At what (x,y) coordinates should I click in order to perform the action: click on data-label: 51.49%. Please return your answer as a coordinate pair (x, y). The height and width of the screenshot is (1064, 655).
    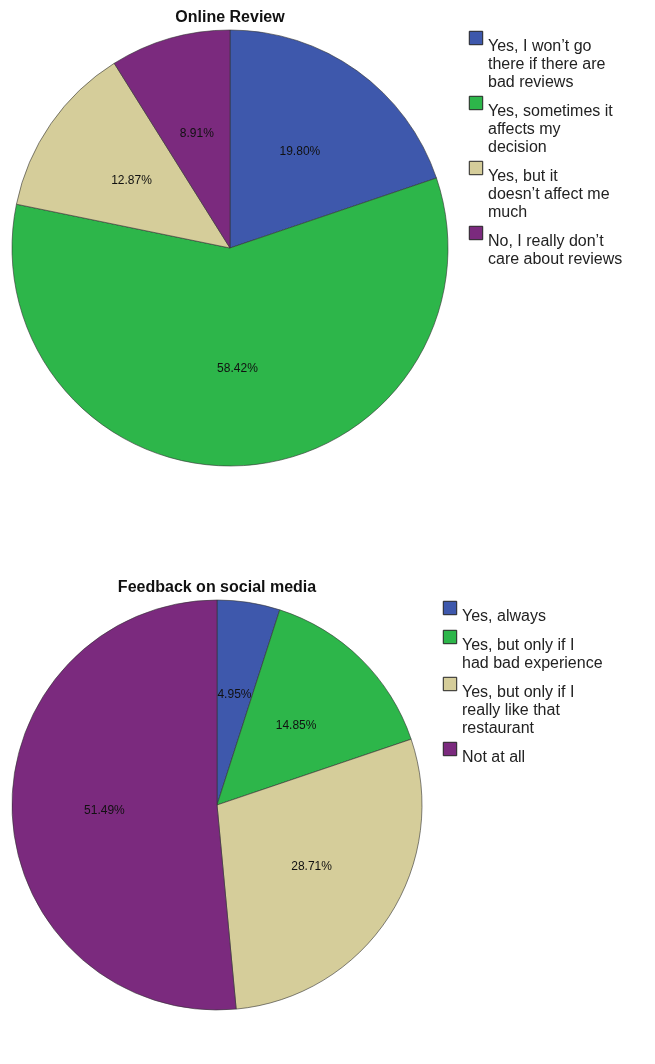
    Looking at the image, I should click on (105, 810).